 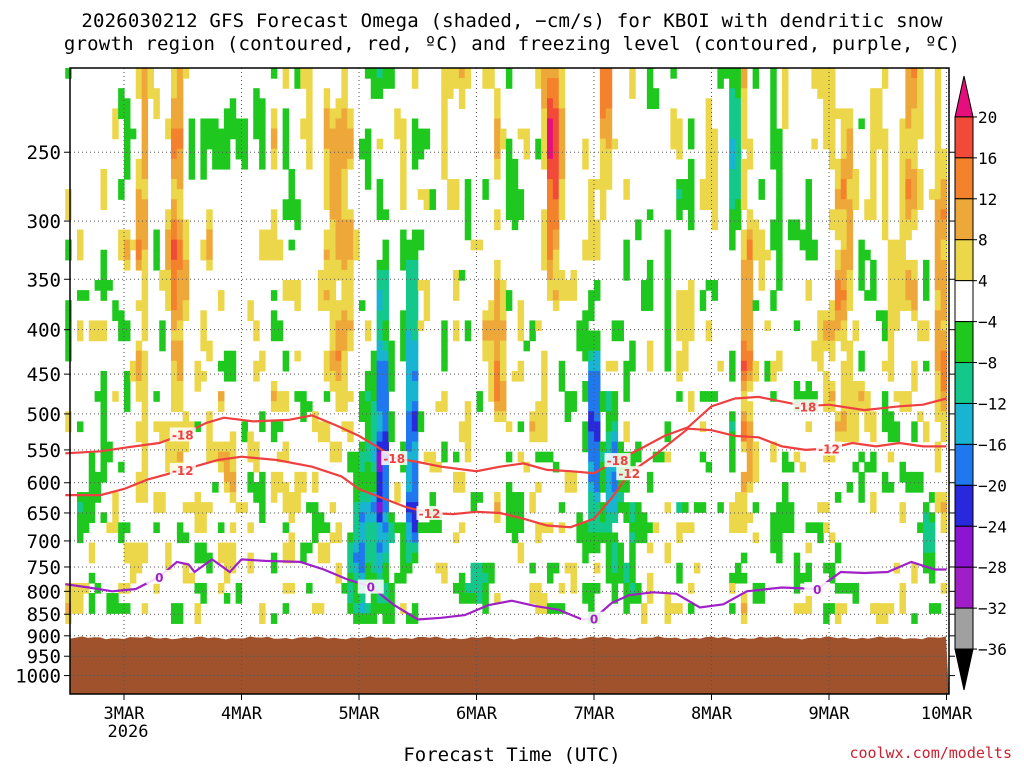 What do you see at coordinates (617, 460) in the screenshot?
I see `contour-label-bg` at bounding box center [617, 460].